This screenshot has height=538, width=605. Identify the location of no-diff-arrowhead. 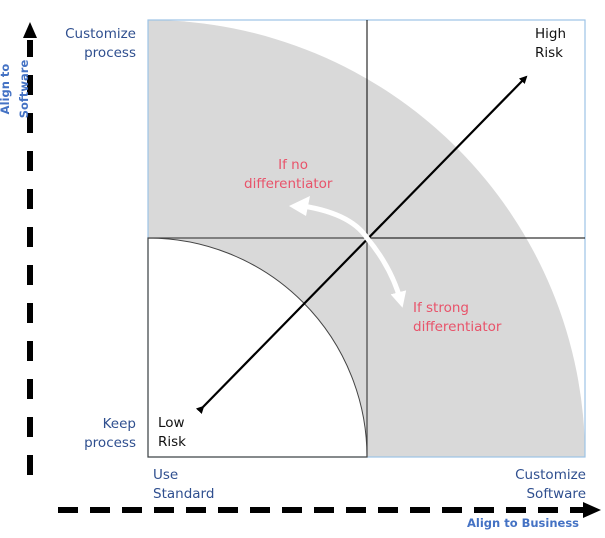
(299, 206).